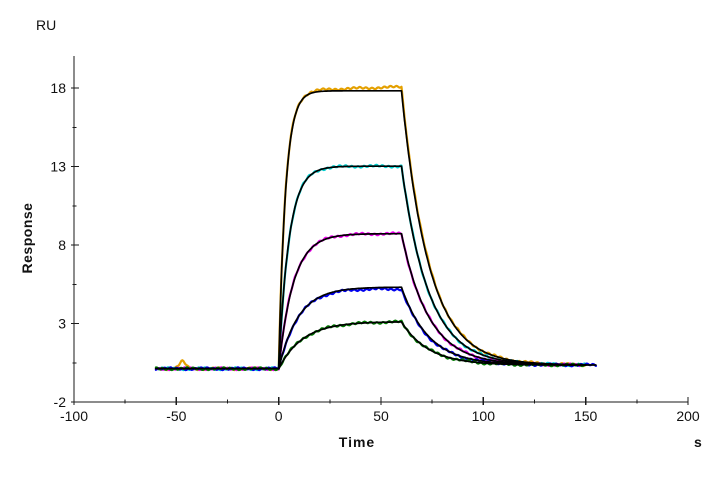 This screenshot has height=480, width=720. I want to click on y-axis-unit-label: RU, so click(46, 25).